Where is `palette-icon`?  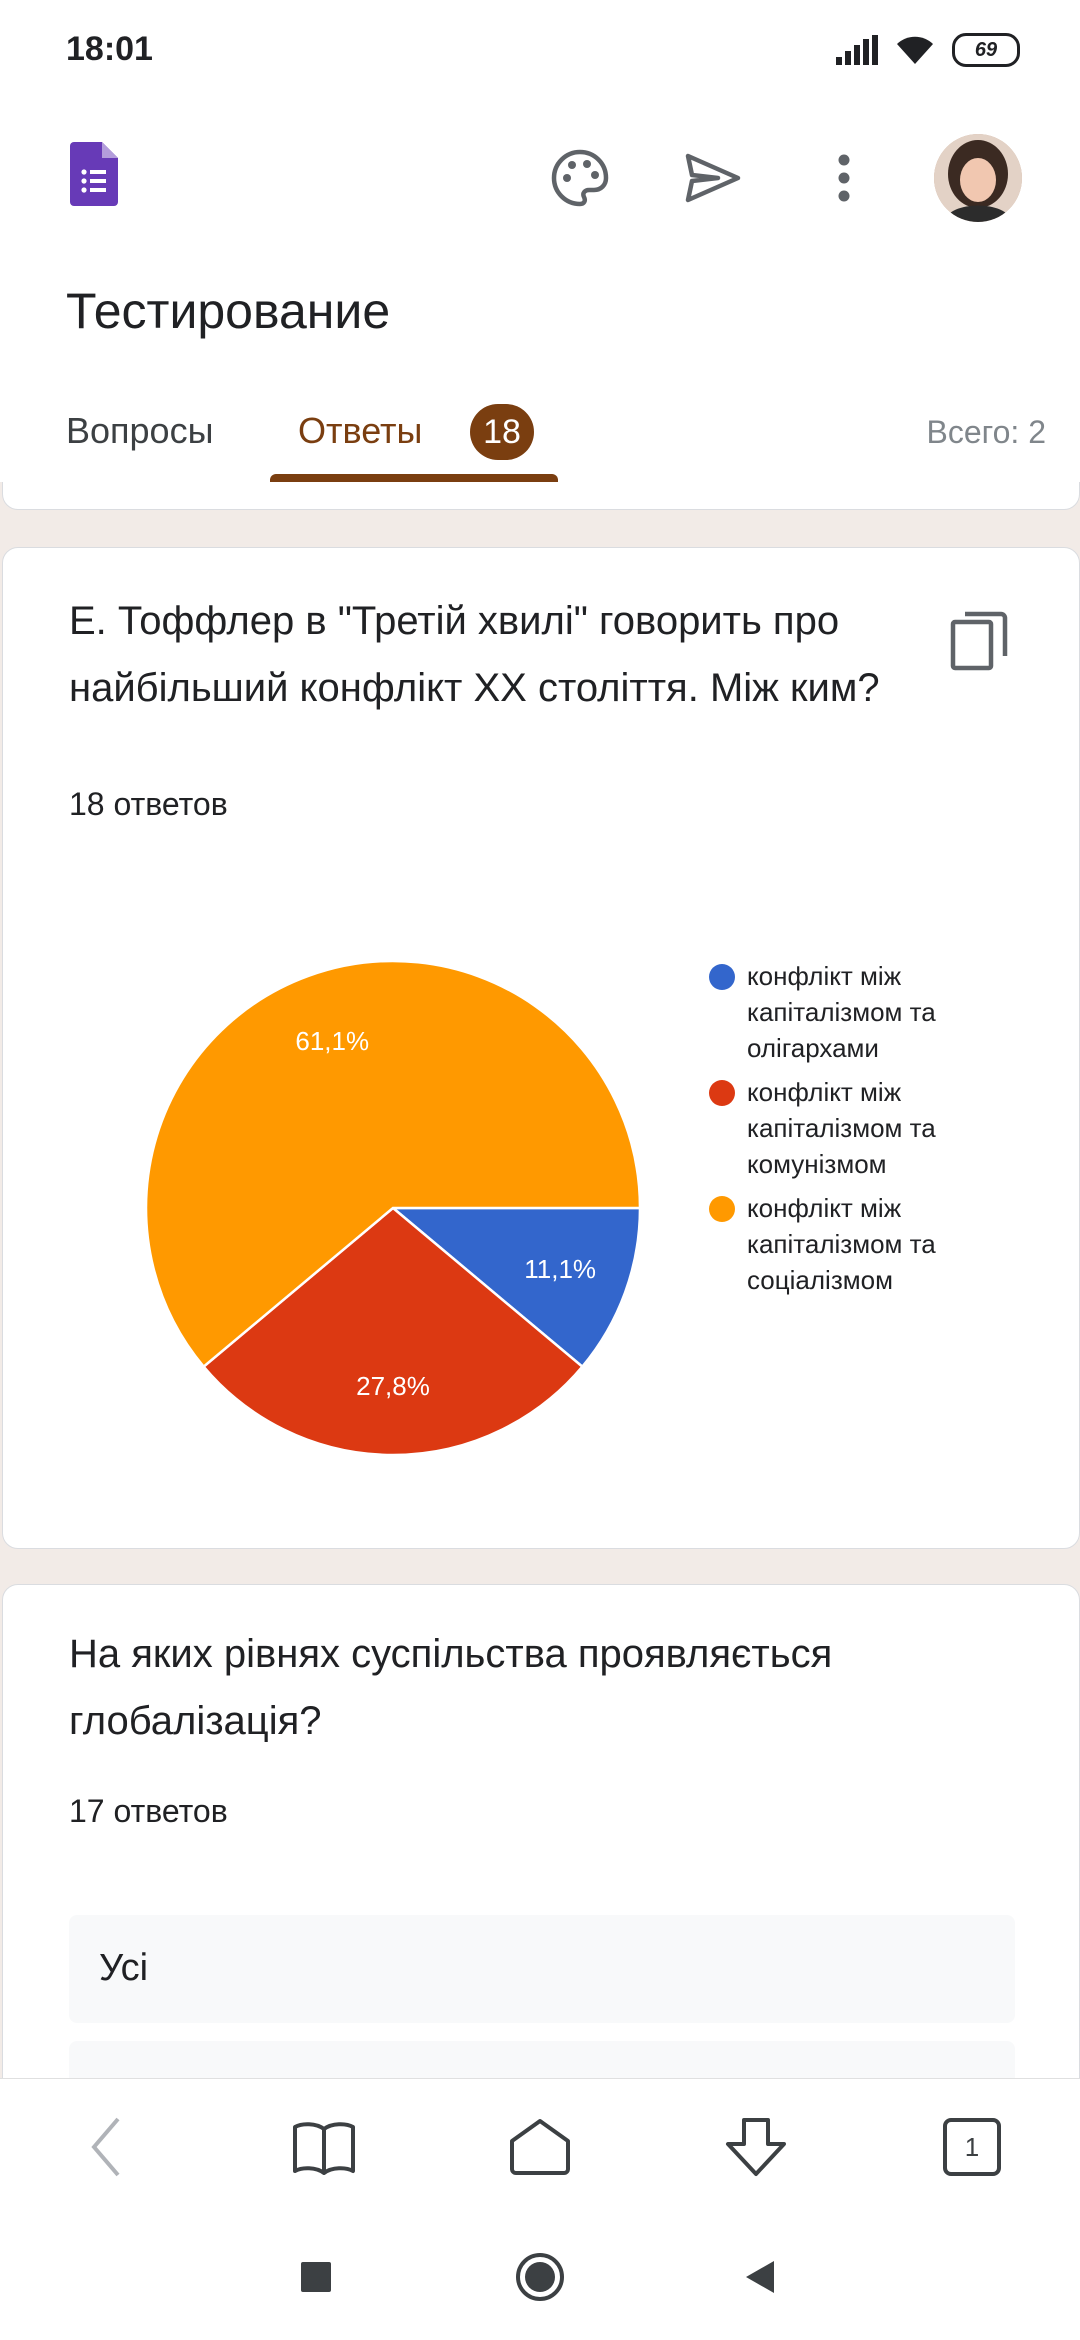 palette-icon is located at coordinates (580, 178).